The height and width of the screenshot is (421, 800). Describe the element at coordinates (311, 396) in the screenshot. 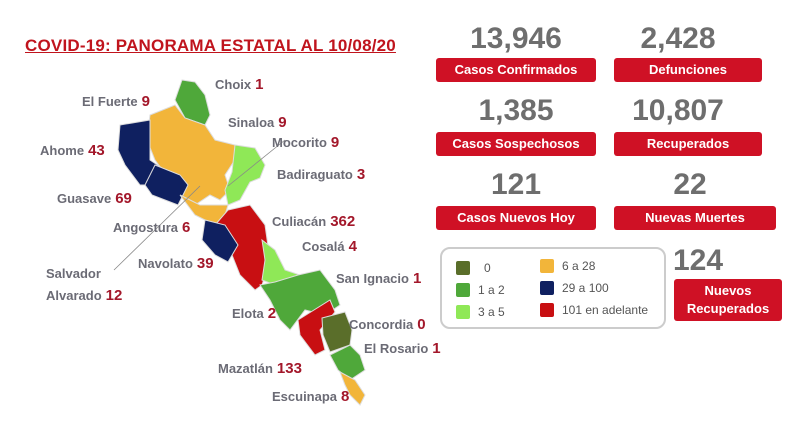

I see `label-escuinapa: Escuinapa 8` at that location.